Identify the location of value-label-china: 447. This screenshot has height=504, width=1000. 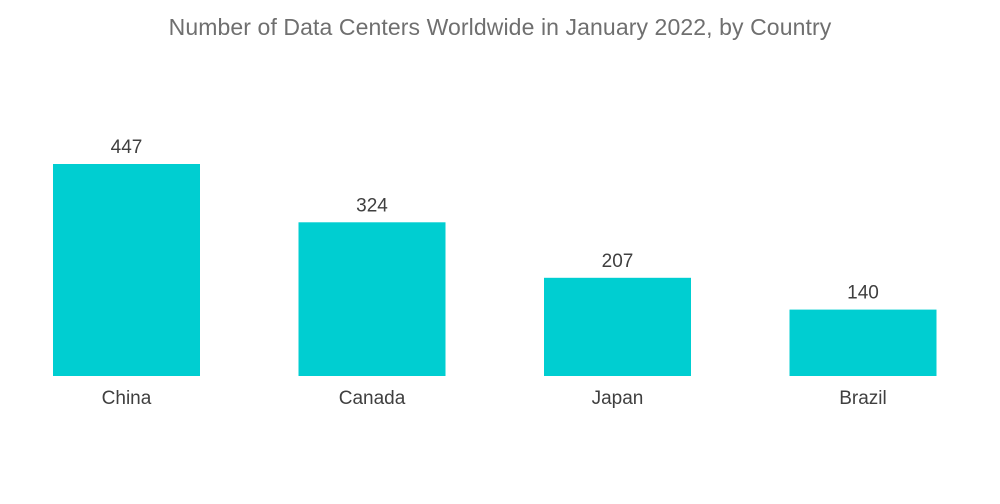
(127, 147).